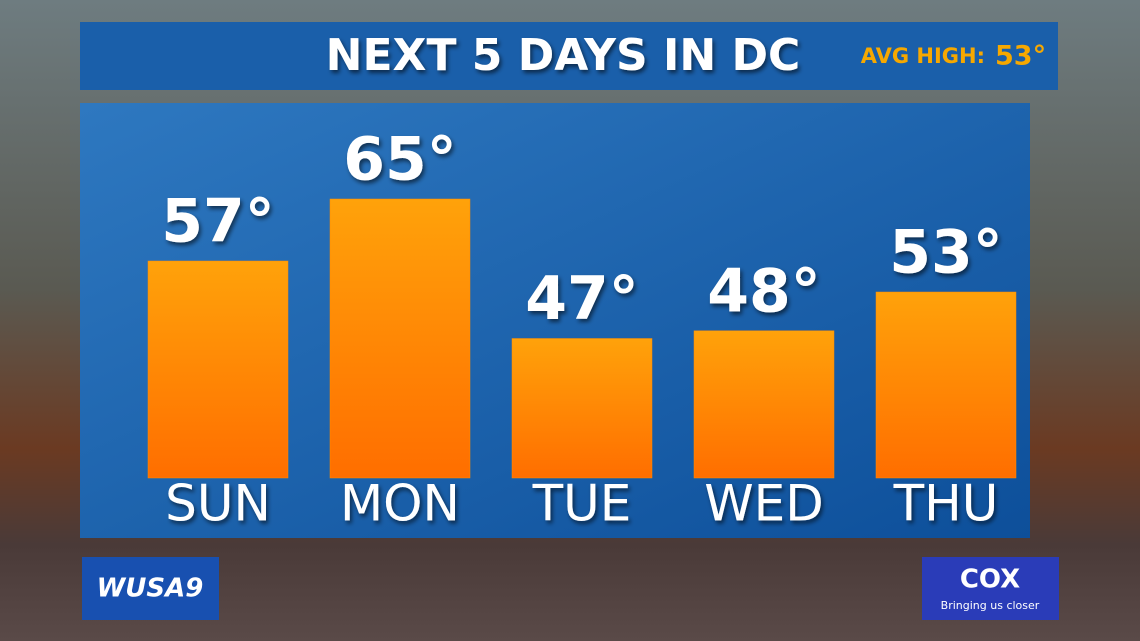 The image size is (1140, 641). I want to click on value-label: 47°, so click(582, 299).